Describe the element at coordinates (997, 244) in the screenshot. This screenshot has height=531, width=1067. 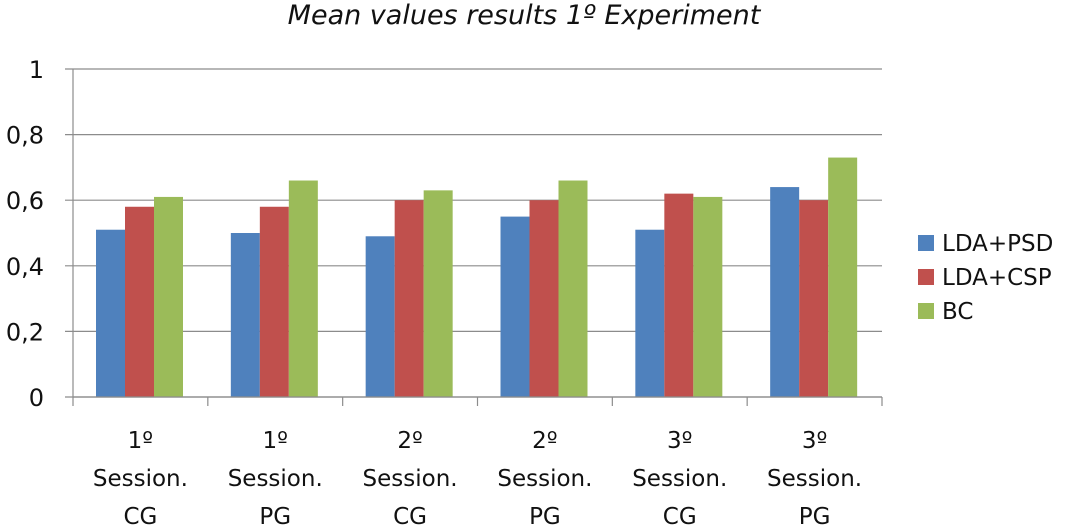
I see `legend-label-lda-psd: LDA+PSD` at that location.